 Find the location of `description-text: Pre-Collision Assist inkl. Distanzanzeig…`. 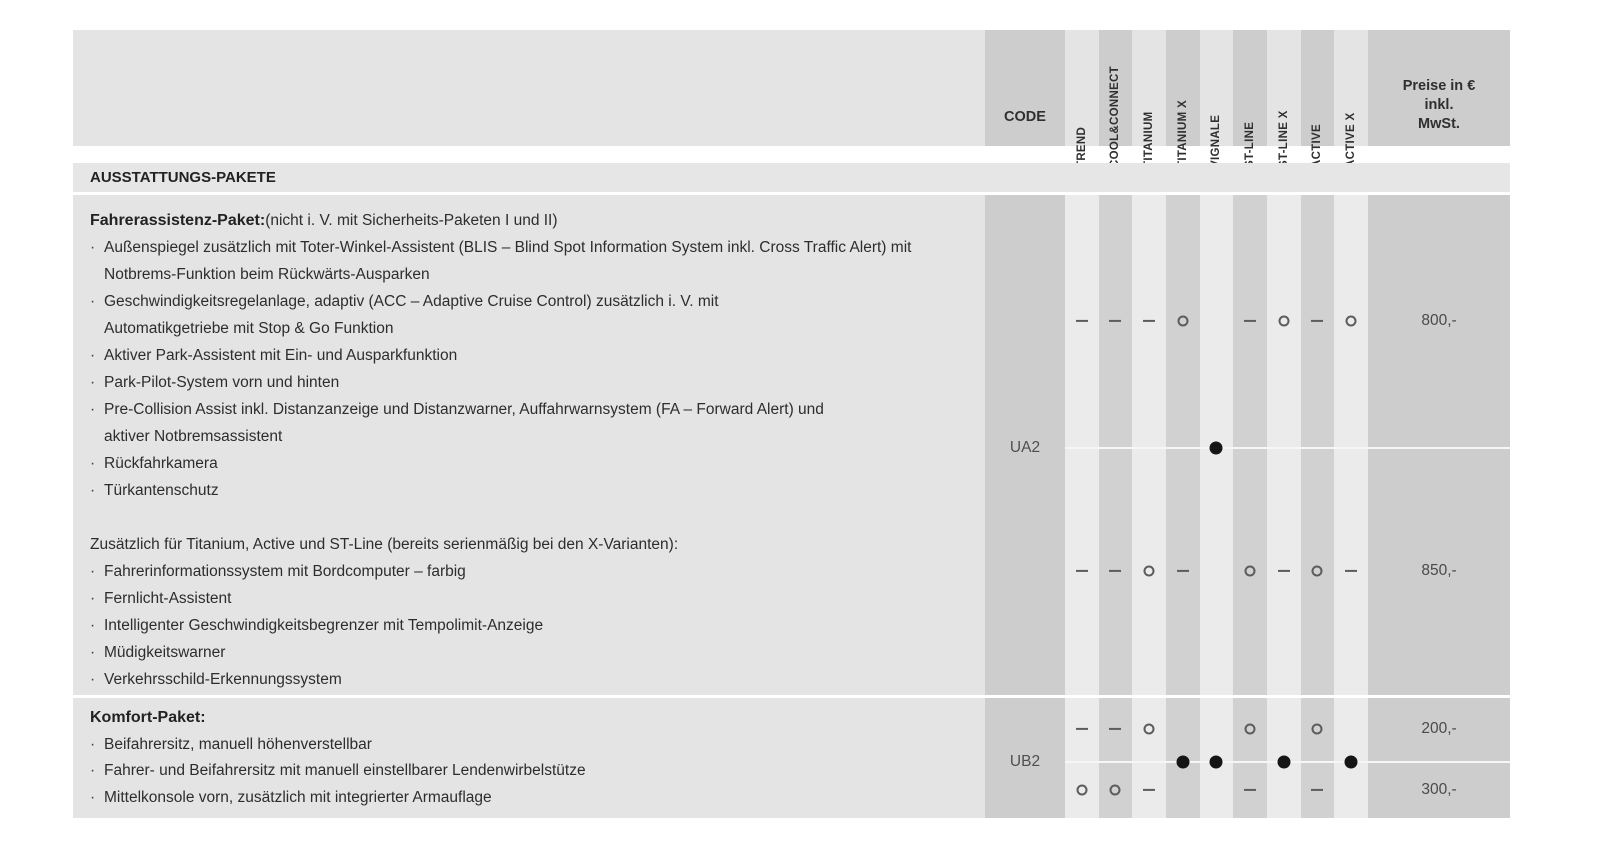

description-text: Pre-Collision Assist inkl. Distanzanzeig… is located at coordinates (464, 409).